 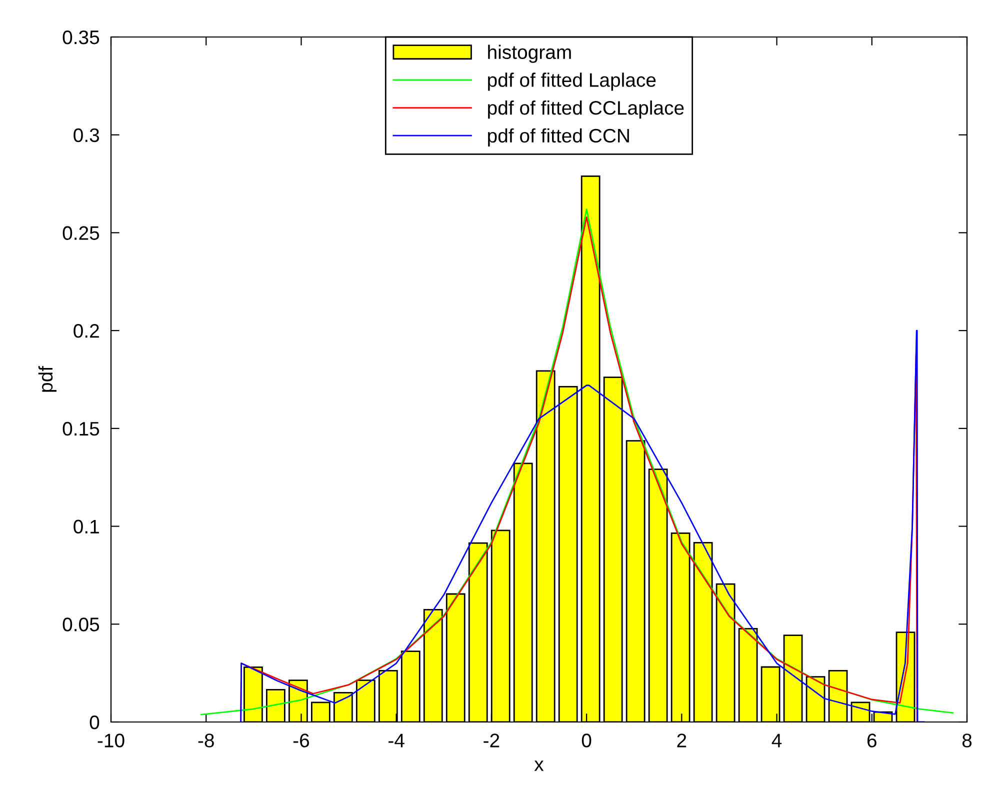 What do you see at coordinates (587, 741) in the screenshot?
I see `x-tick-label: 0` at bounding box center [587, 741].